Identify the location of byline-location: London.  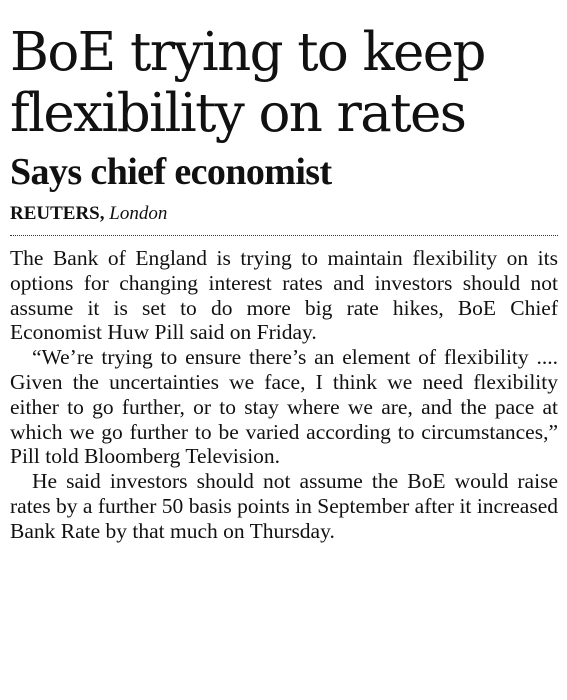
(138, 213).